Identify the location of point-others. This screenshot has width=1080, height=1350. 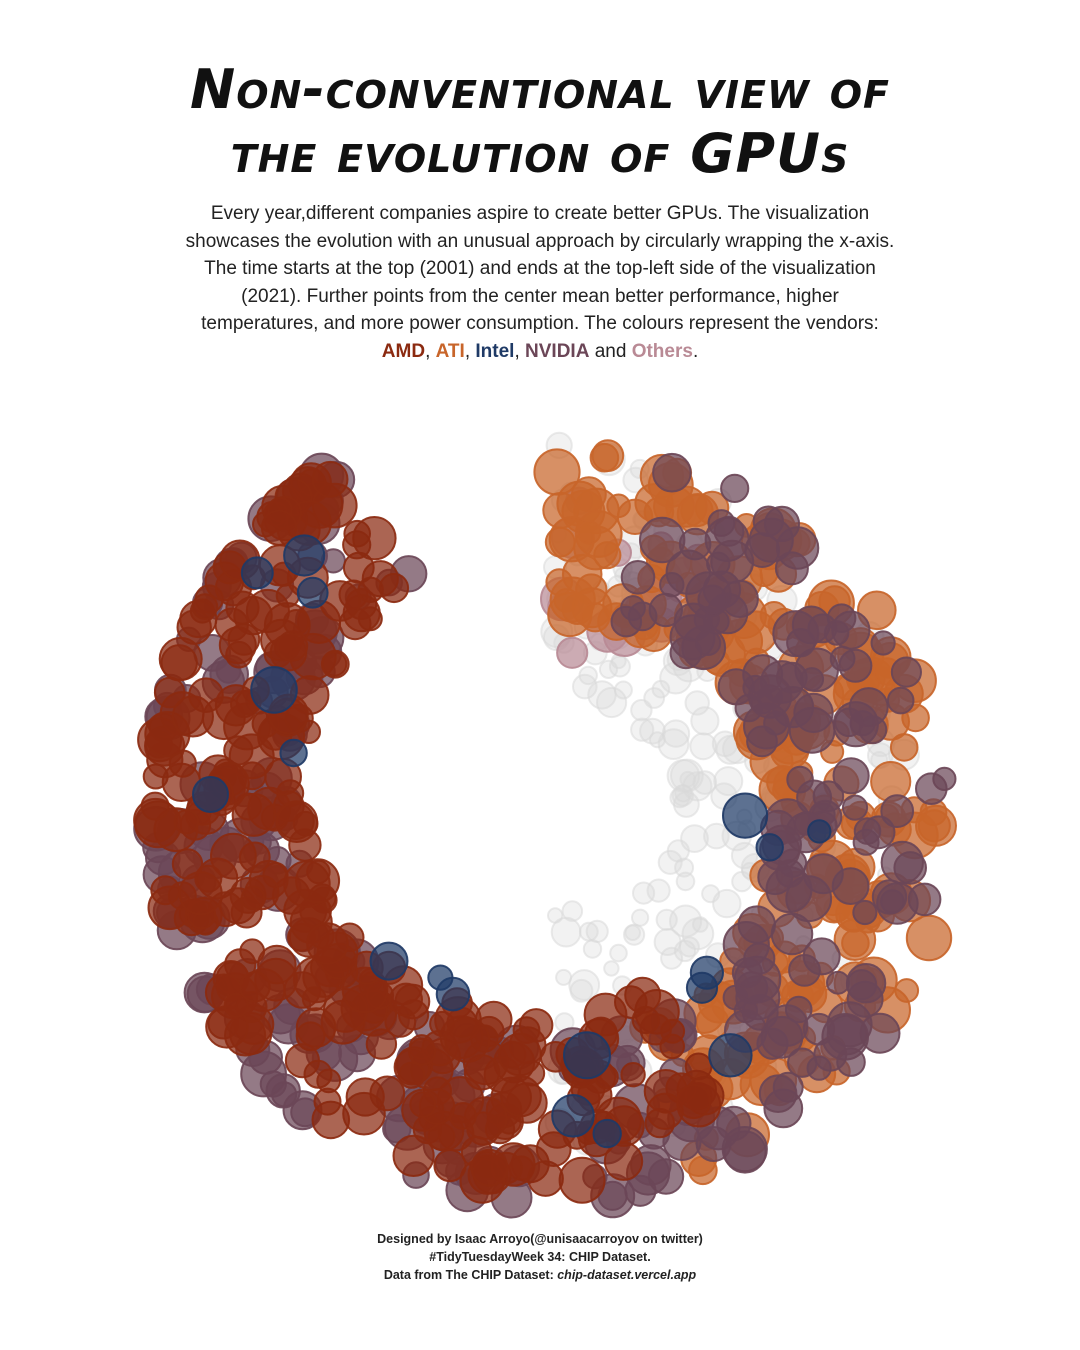
(572, 652).